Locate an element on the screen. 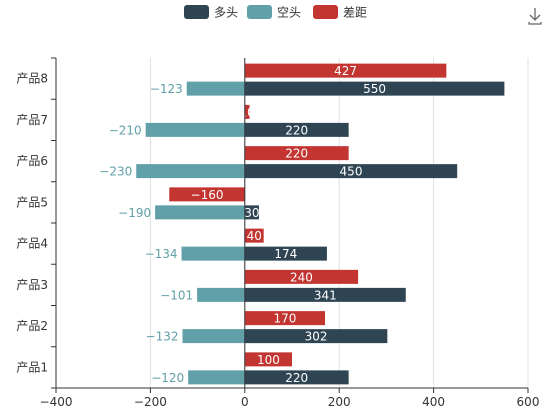 This screenshot has height=420, width=550. legend-label-3: 差距 is located at coordinates (355, 13).